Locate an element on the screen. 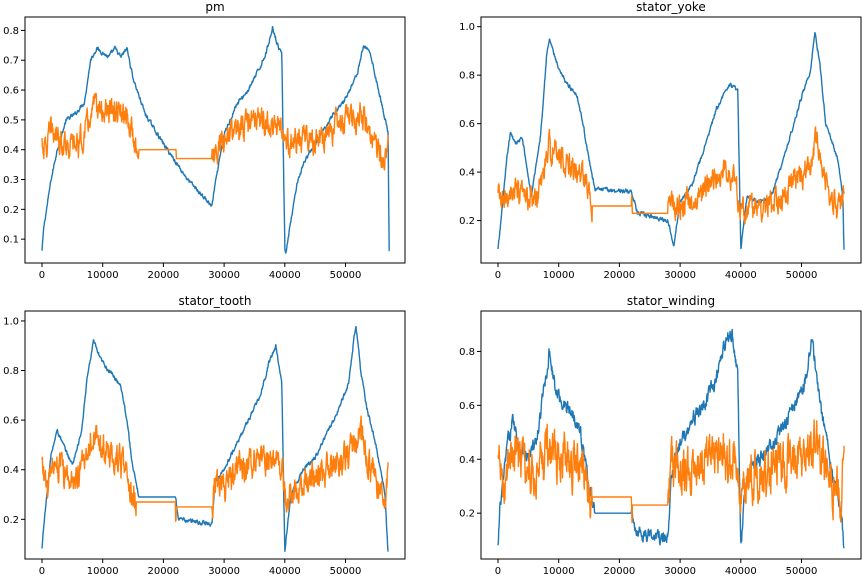  chart-title: stator_winding is located at coordinates (671, 301).